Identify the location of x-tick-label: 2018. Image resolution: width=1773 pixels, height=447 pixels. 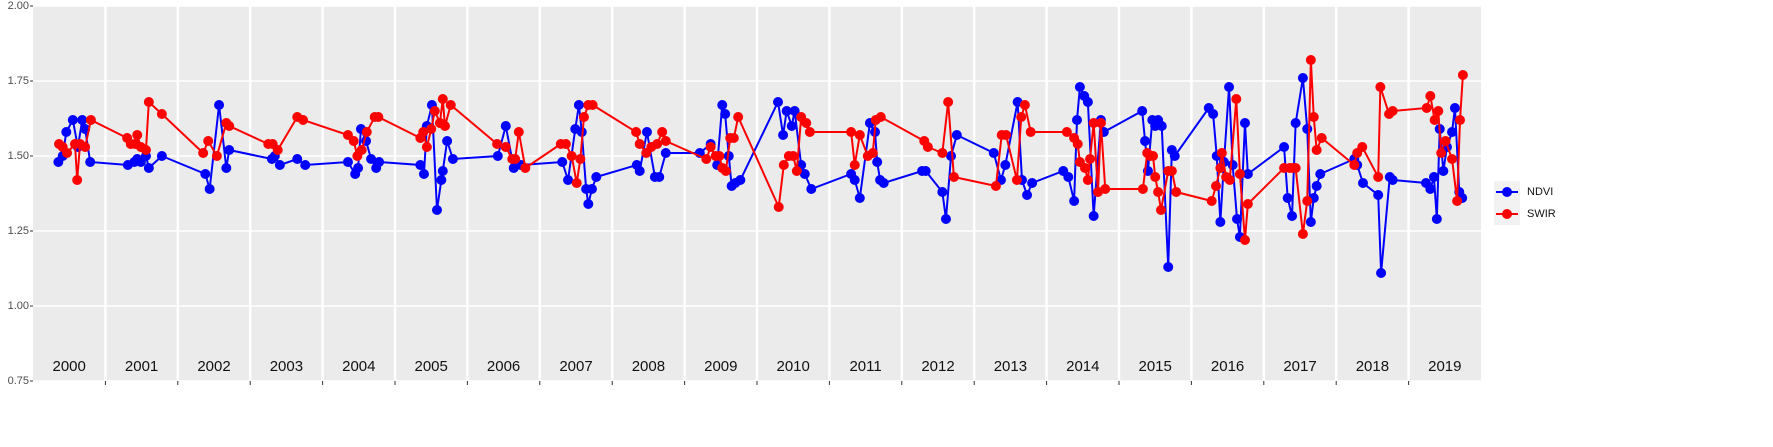
(1372, 366).